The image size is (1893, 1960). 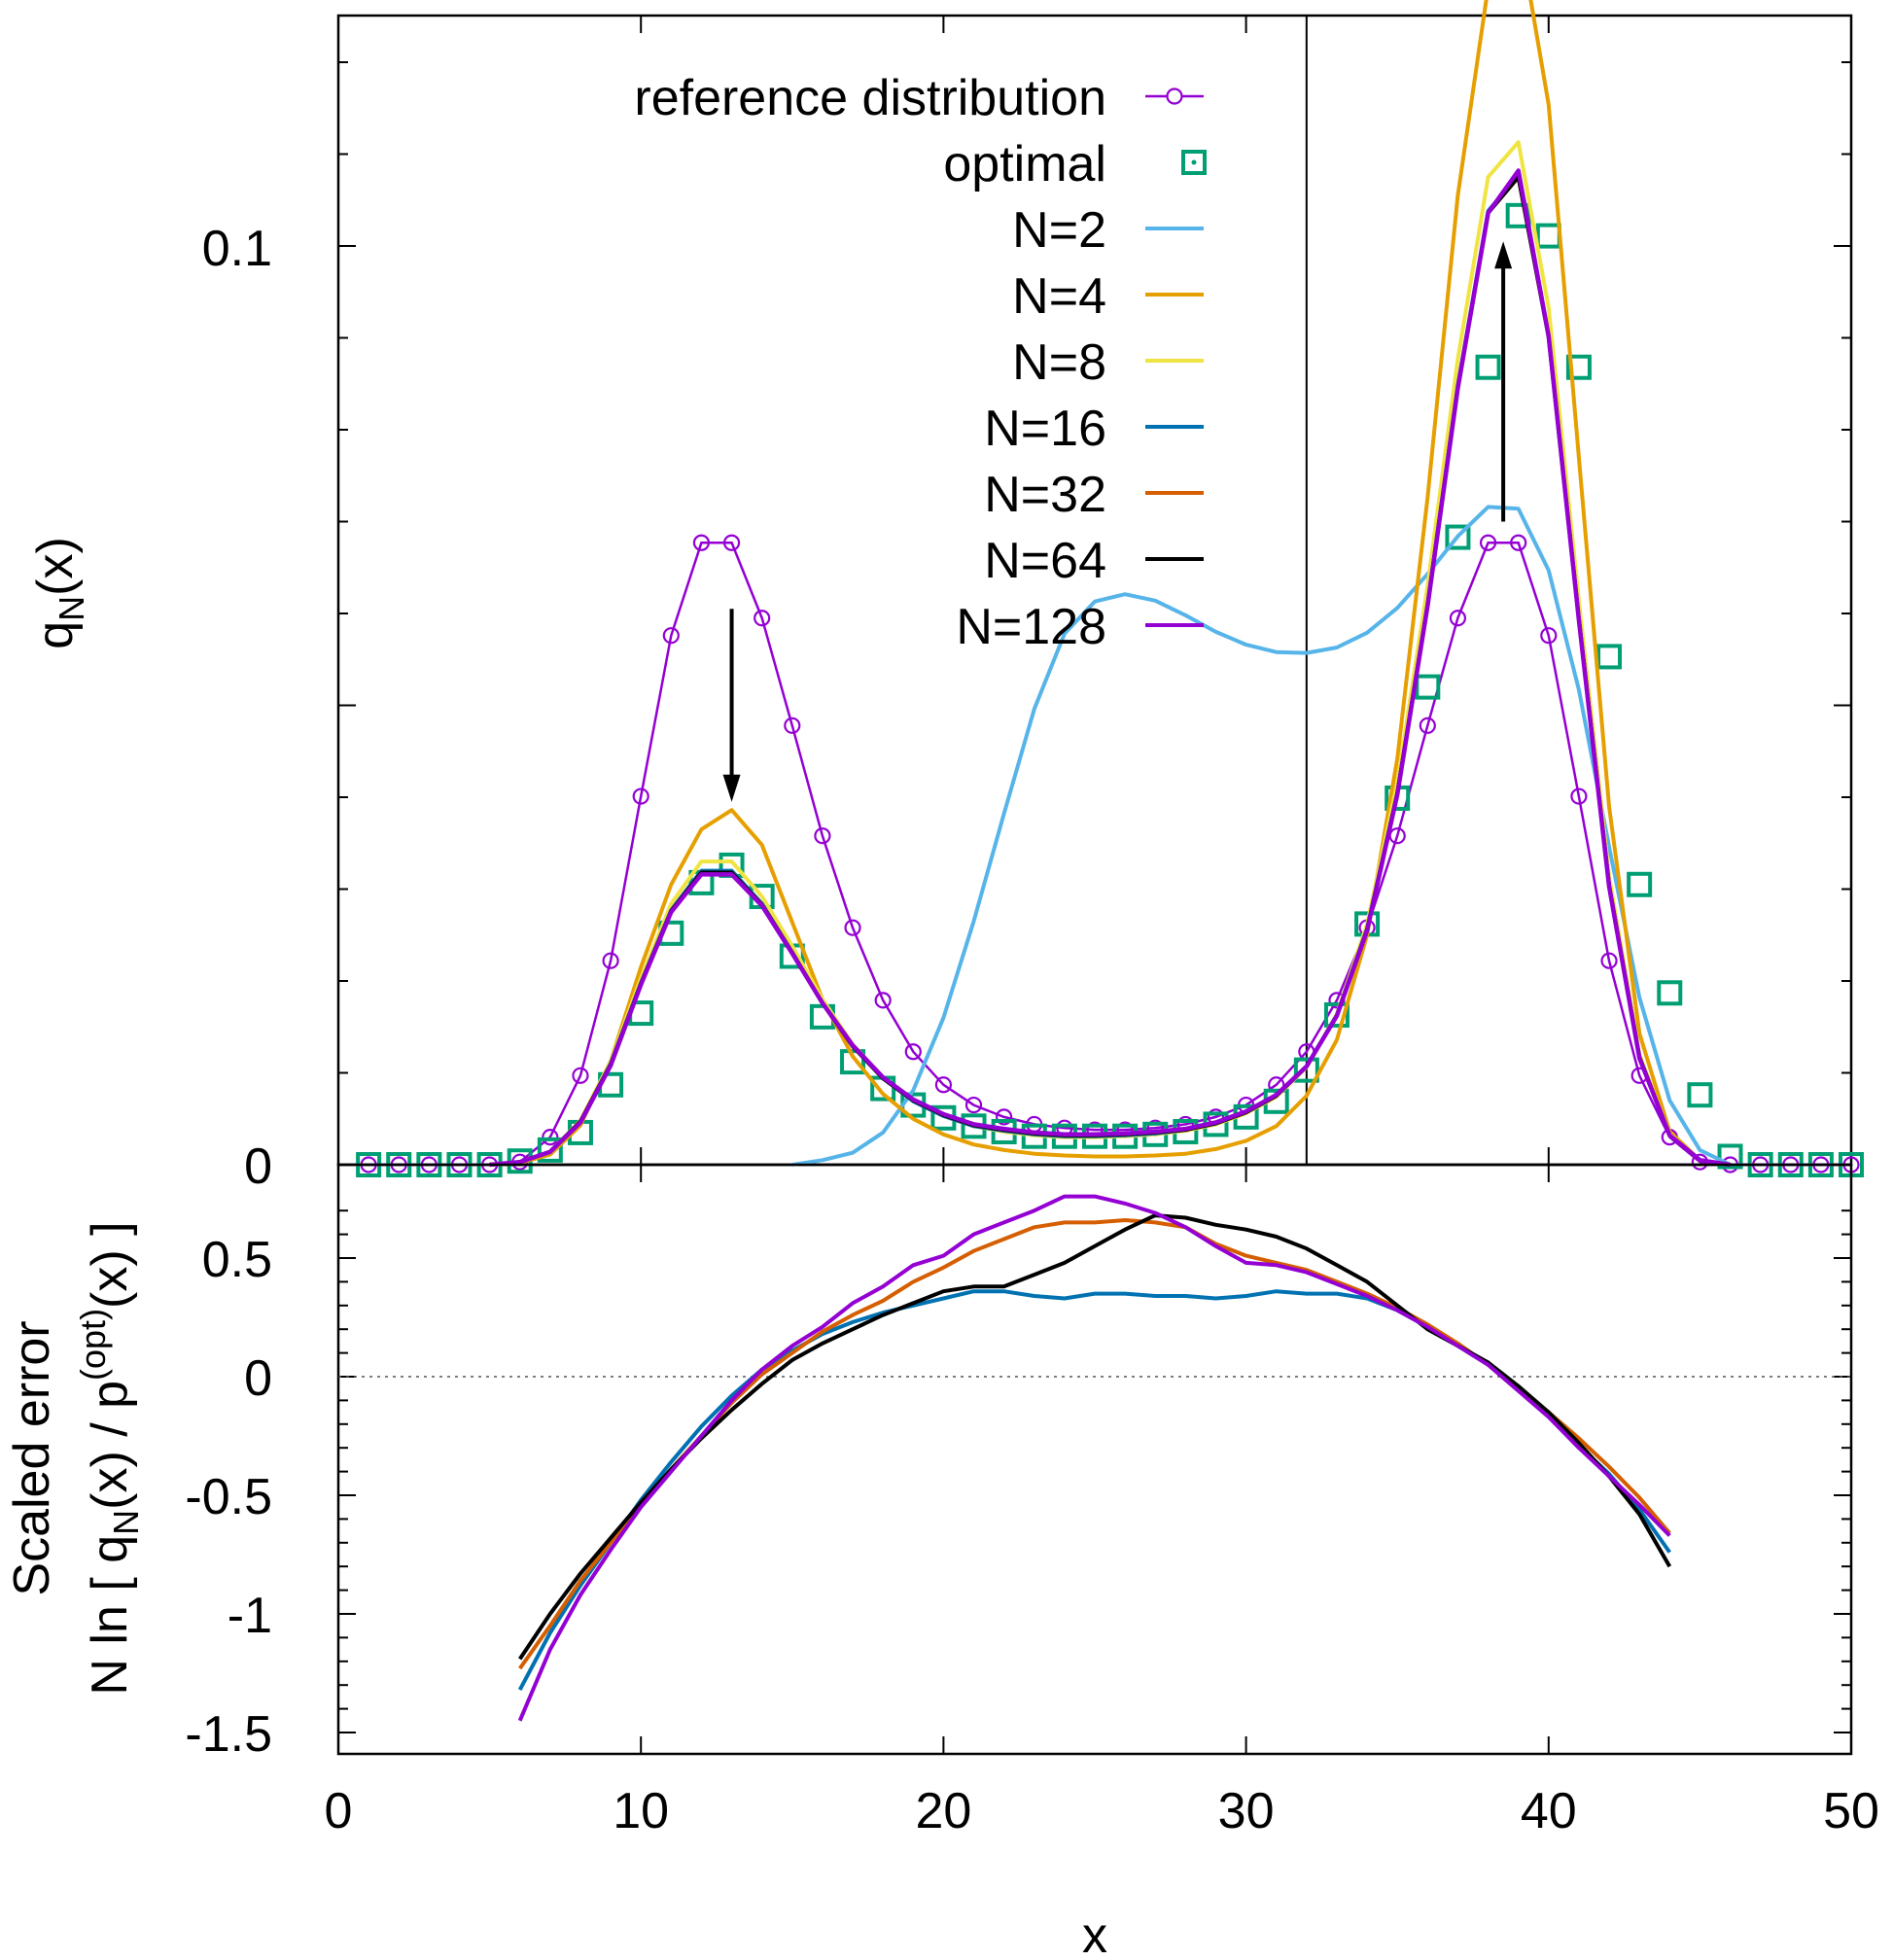 I want to click on bottom-ytick-label-0: 0, so click(x=258, y=1378).